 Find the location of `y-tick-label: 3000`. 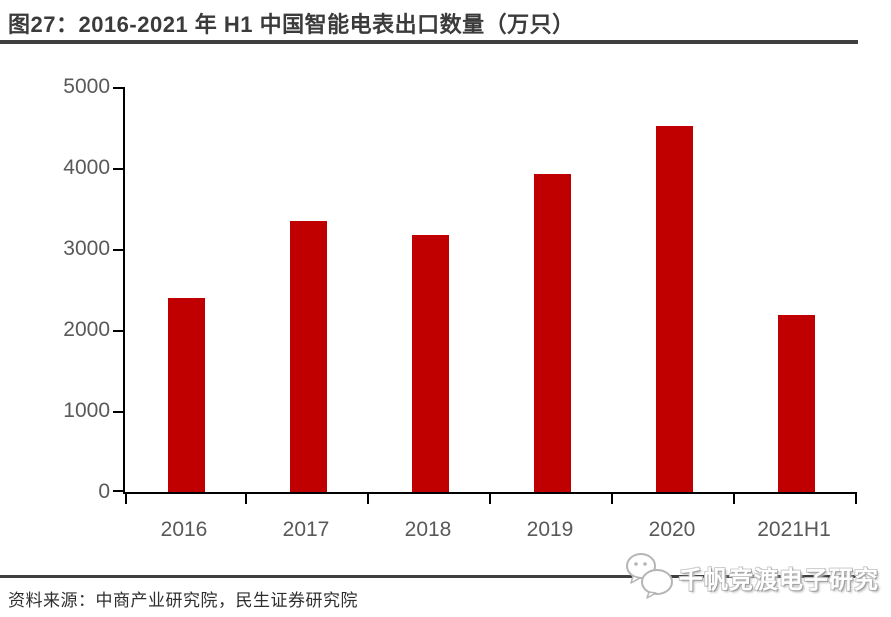

y-tick-label: 3000 is located at coordinates (86, 248).